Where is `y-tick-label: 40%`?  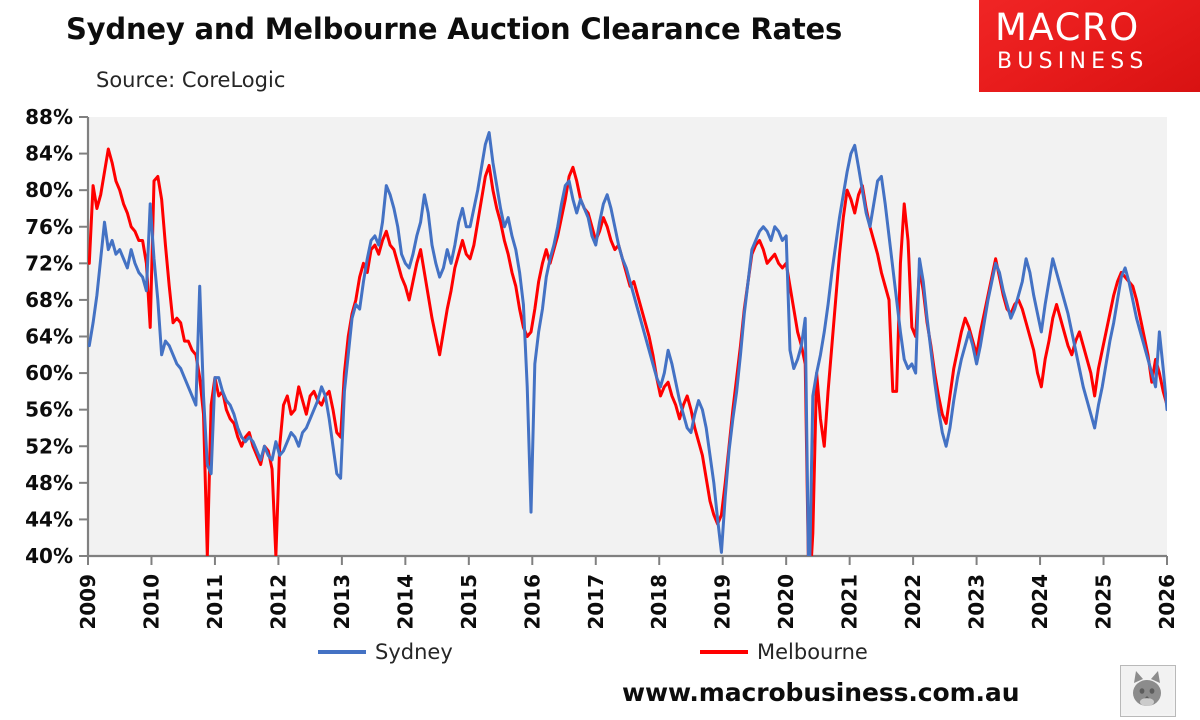 y-tick-label: 40% is located at coordinates (49, 556).